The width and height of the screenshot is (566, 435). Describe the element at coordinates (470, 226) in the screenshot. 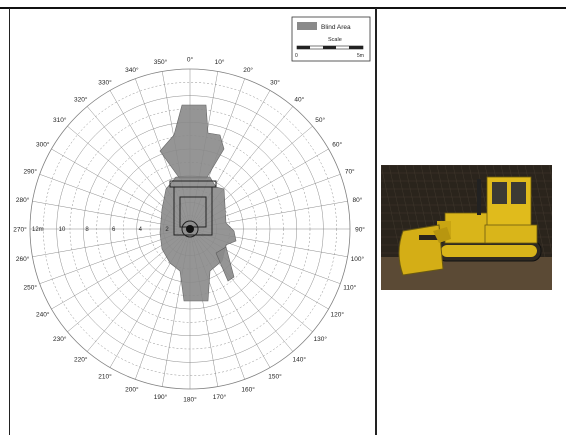

I see `bulldozer-illustration` at that location.